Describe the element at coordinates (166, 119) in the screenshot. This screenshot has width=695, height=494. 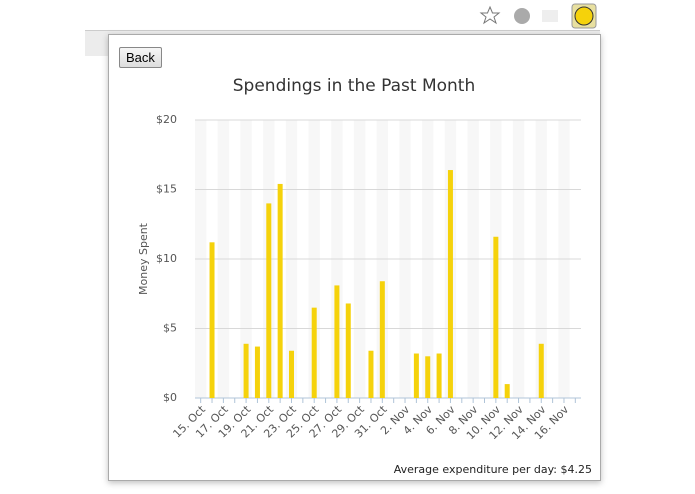
I see `y-tick-label: $20` at that location.